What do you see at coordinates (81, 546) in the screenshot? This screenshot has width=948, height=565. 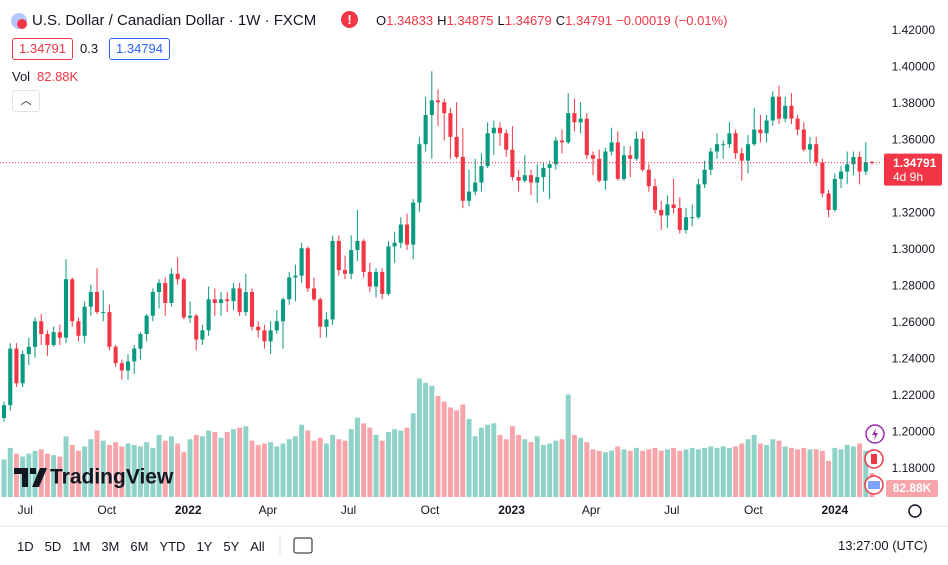 I see `range-button: 1M` at bounding box center [81, 546].